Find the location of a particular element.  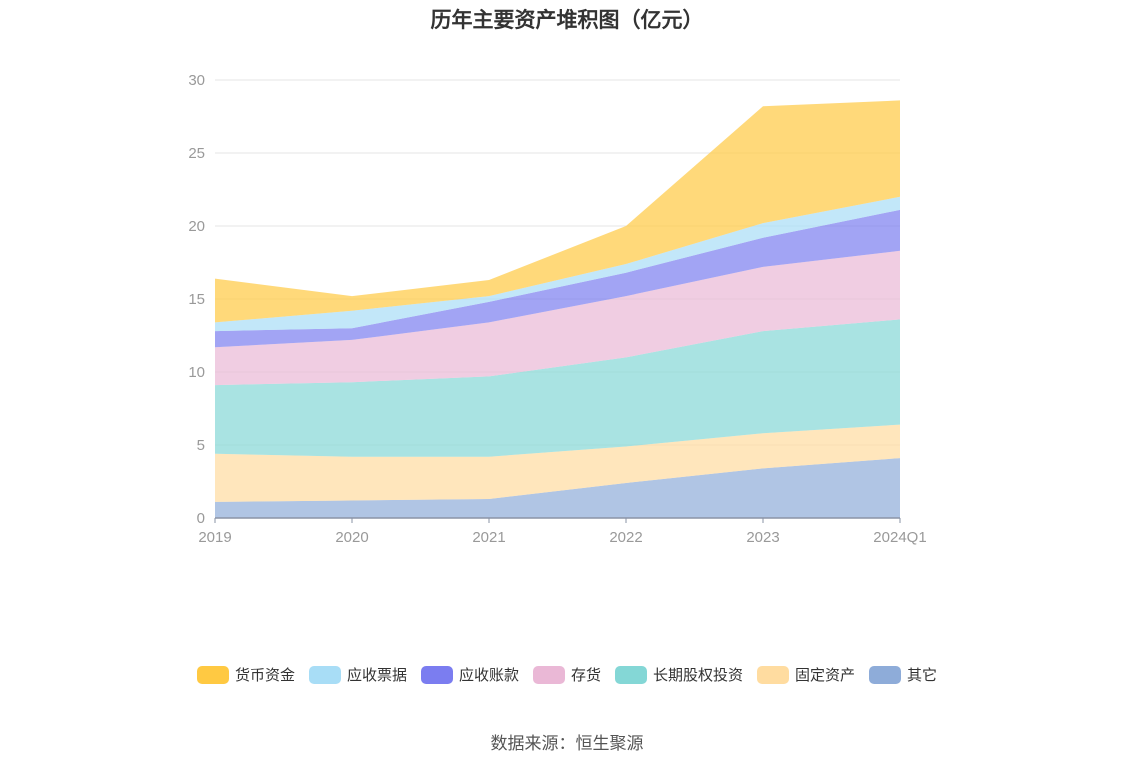

legend-label: 固定资产 is located at coordinates (825, 675).